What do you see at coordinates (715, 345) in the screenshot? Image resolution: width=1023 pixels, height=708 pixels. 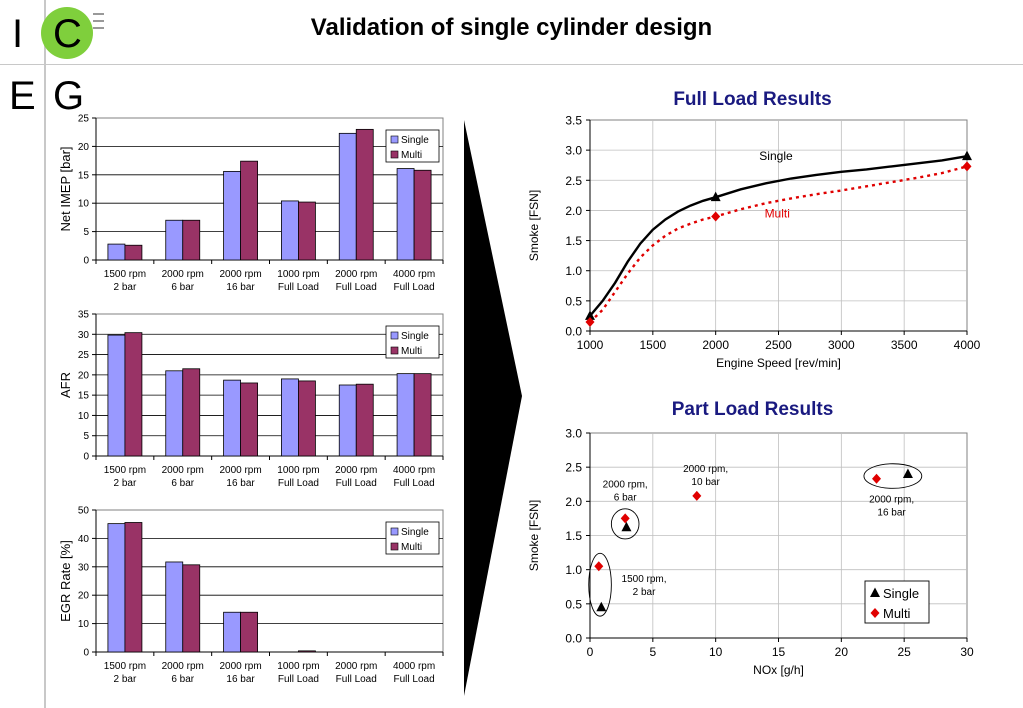 I see `x-tick-label: 2000` at bounding box center [715, 345].